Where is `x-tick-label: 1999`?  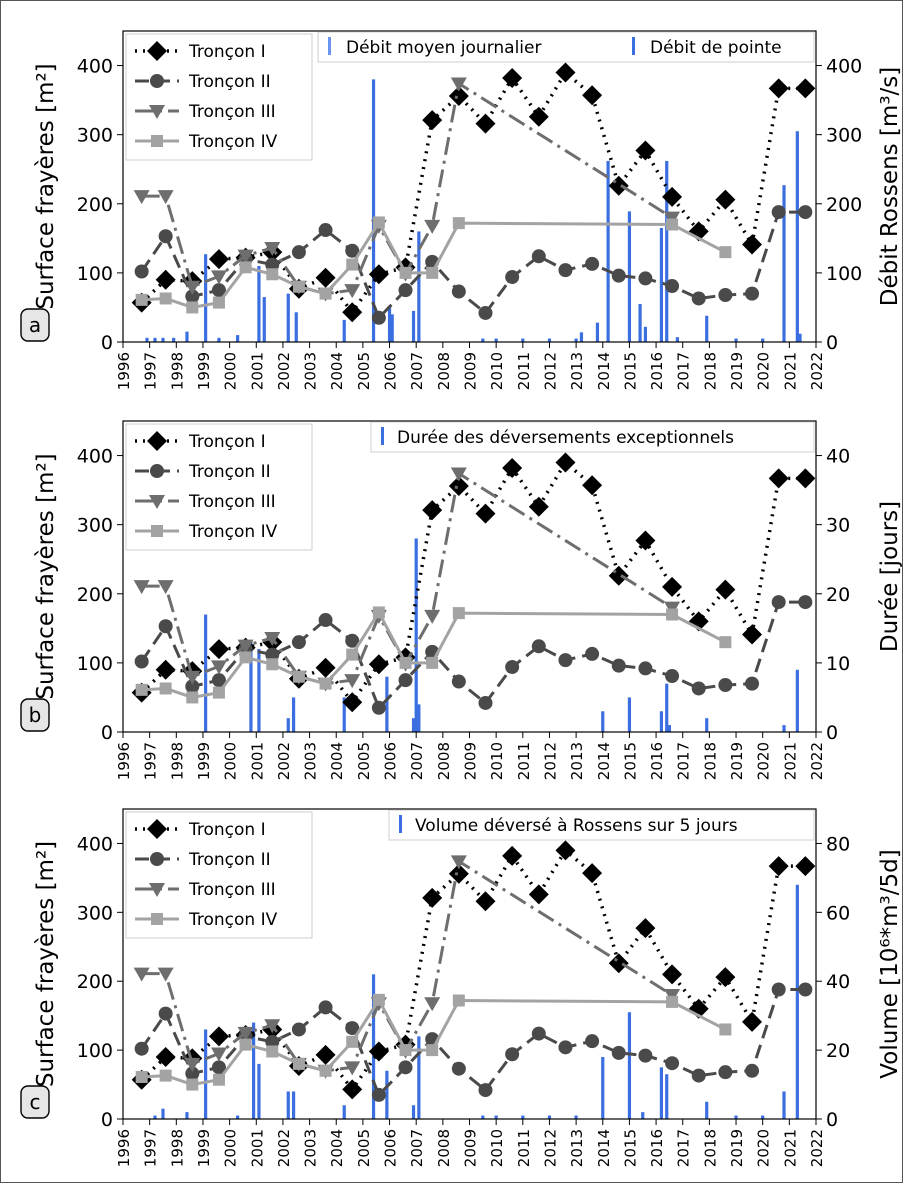
x-tick-label: 1999 is located at coordinates (204, 1148).